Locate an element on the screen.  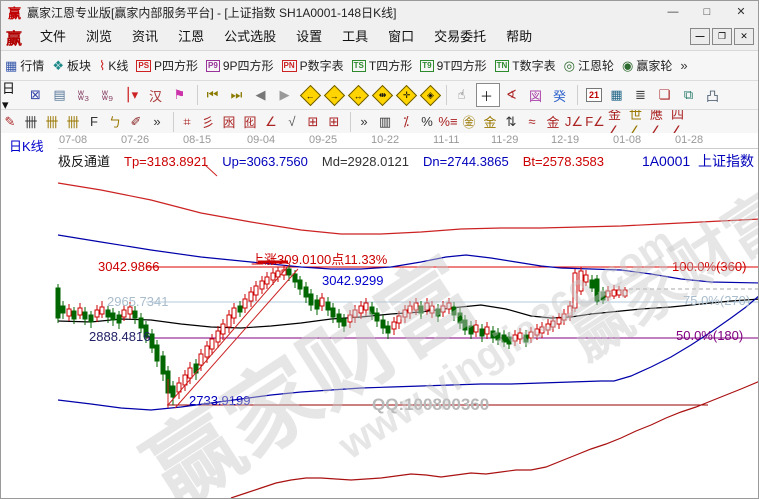
gold-circle-icon: ㊎ is located at coordinates (470, 122).